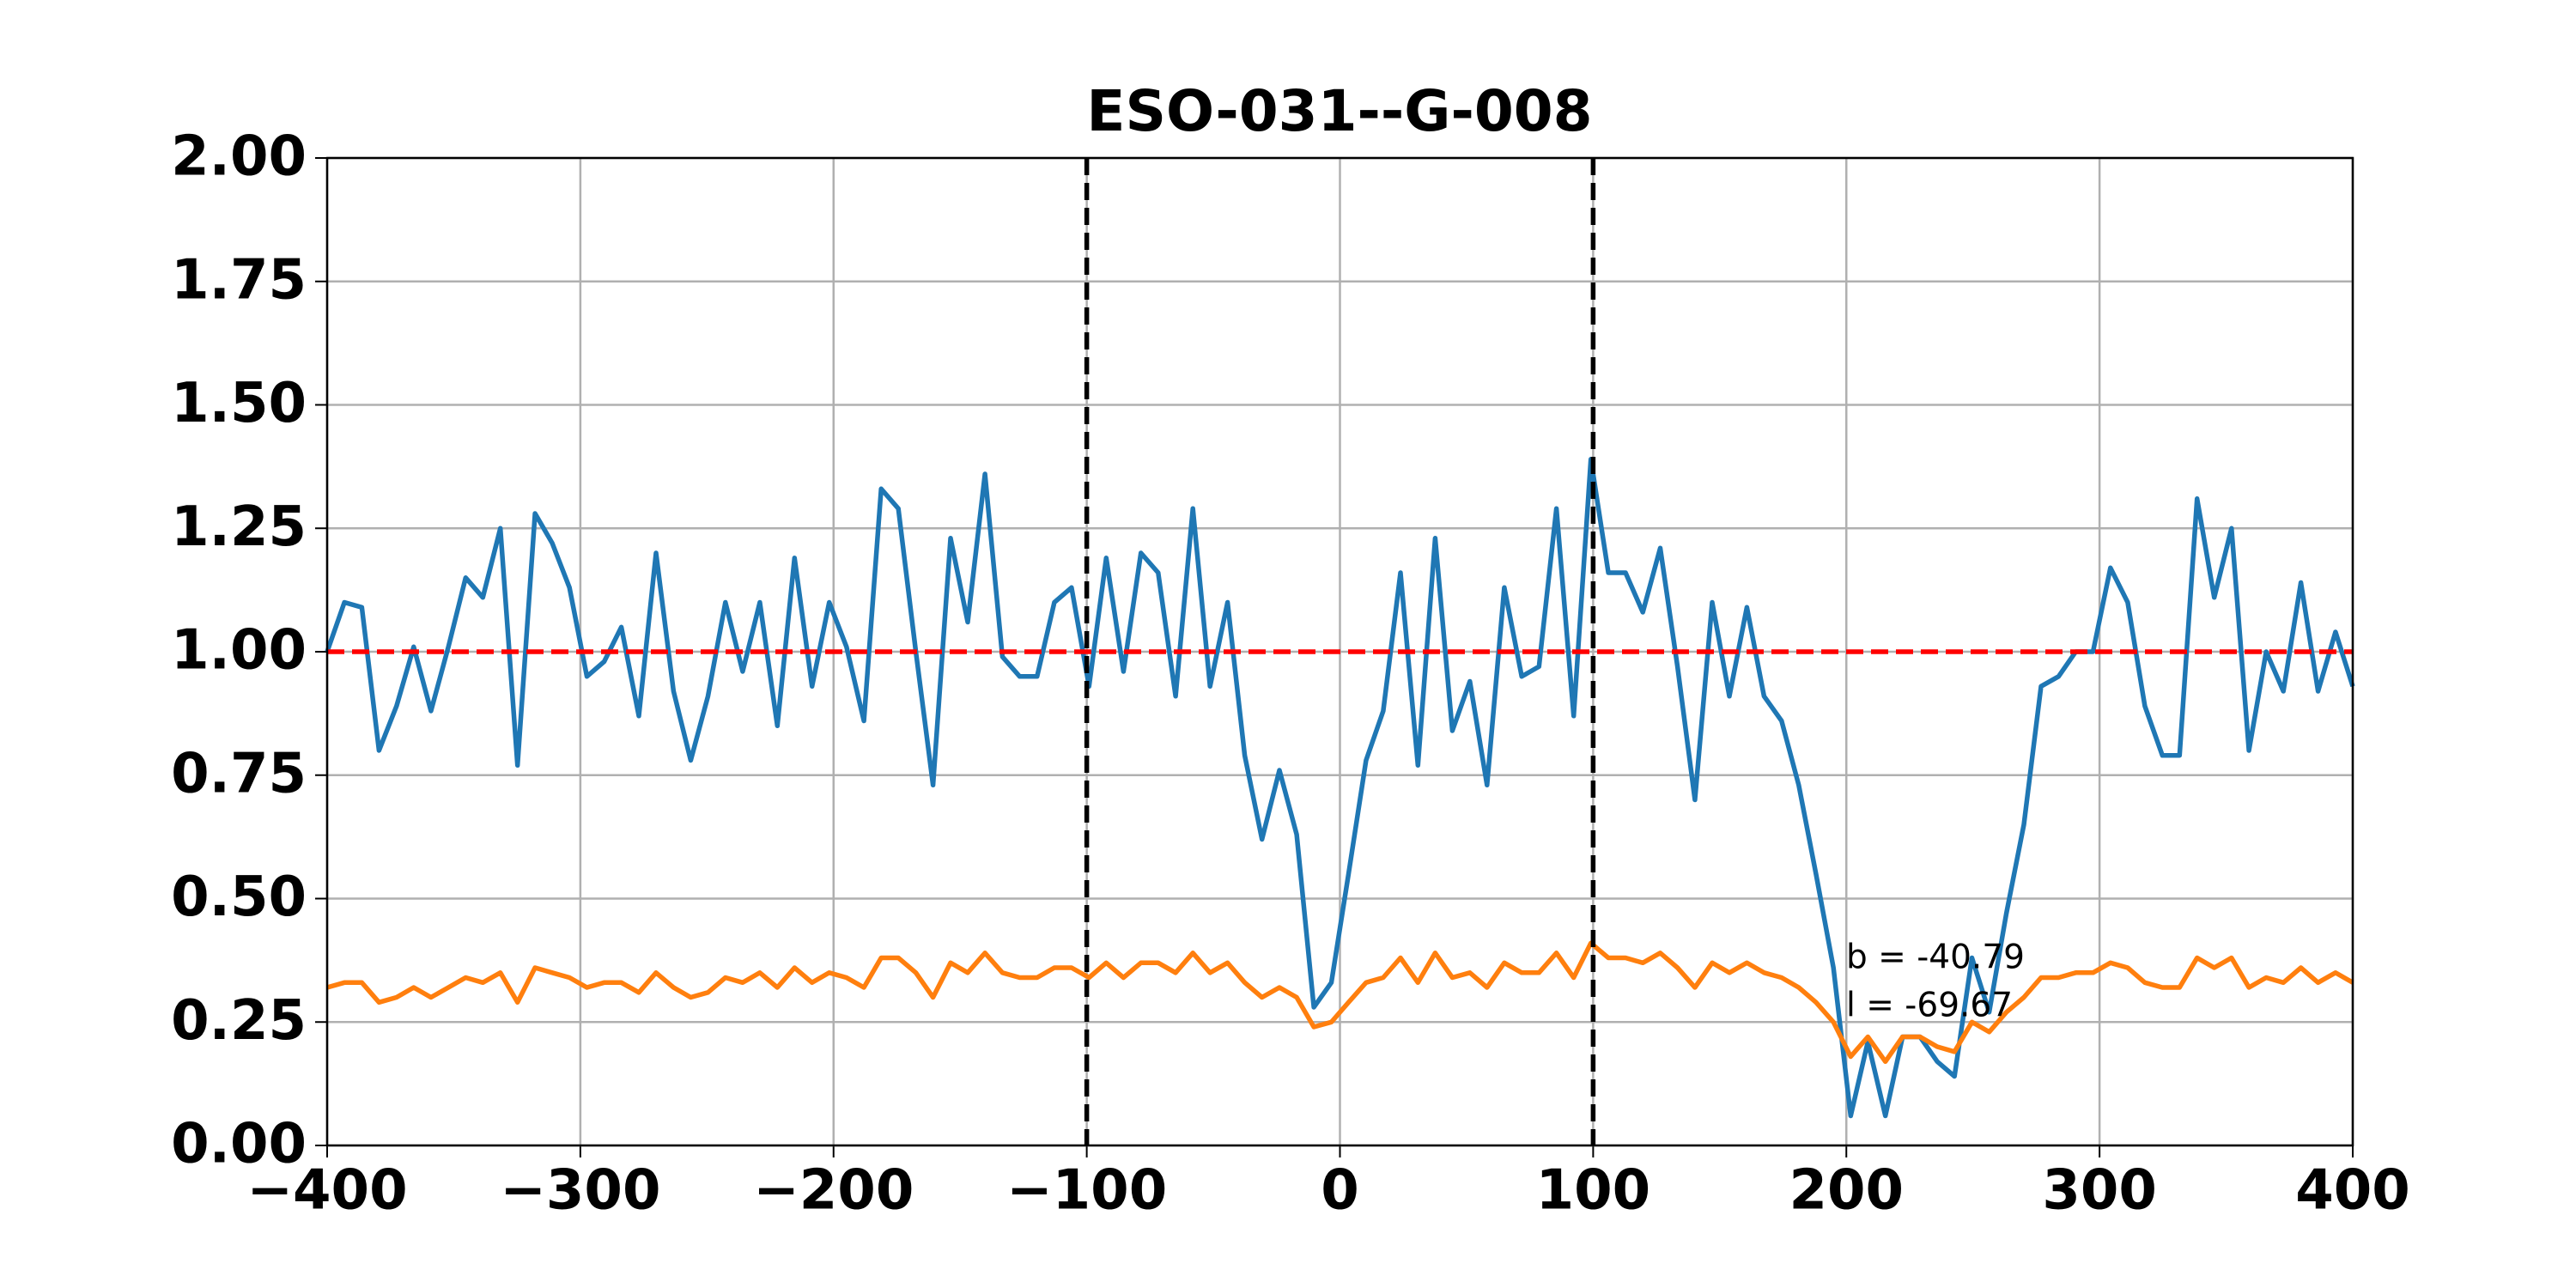 This screenshot has height=1288, width=2576. Describe the element at coordinates (239, 403) in the screenshot. I see `y-tick-label: 1.50` at that location.